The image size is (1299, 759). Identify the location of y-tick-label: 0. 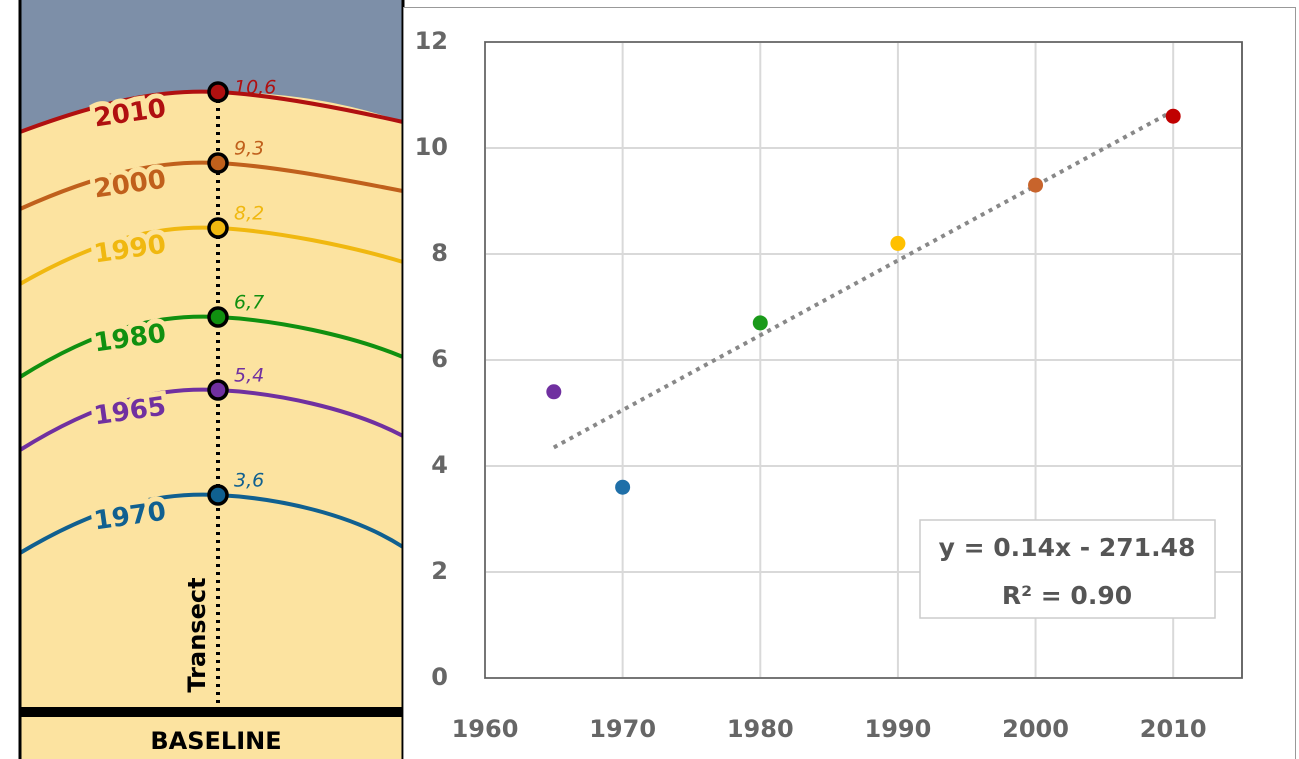
(439, 677).